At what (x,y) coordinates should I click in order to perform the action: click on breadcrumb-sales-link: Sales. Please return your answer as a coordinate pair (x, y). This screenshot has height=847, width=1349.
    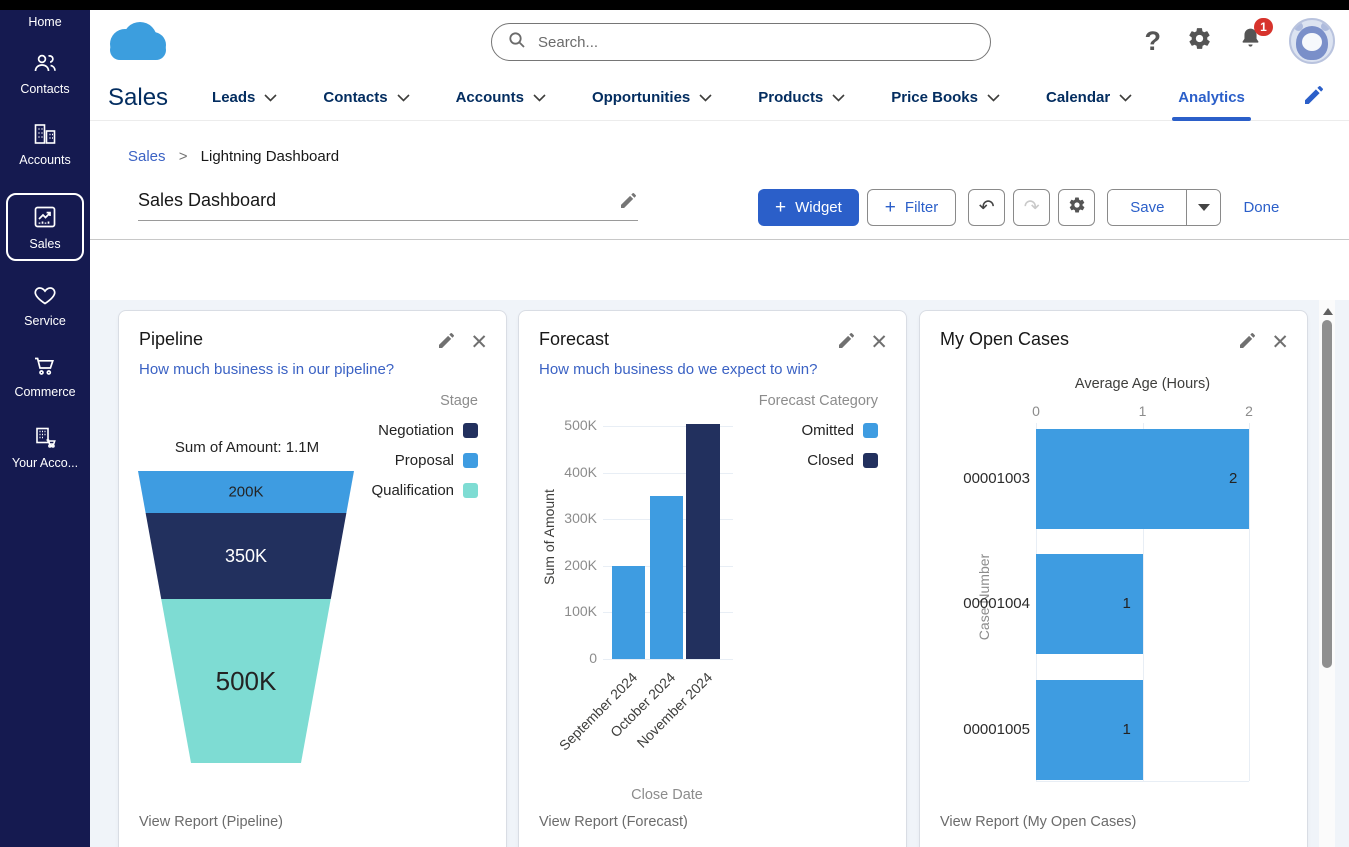
    Looking at the image, I should click on (147, 156).